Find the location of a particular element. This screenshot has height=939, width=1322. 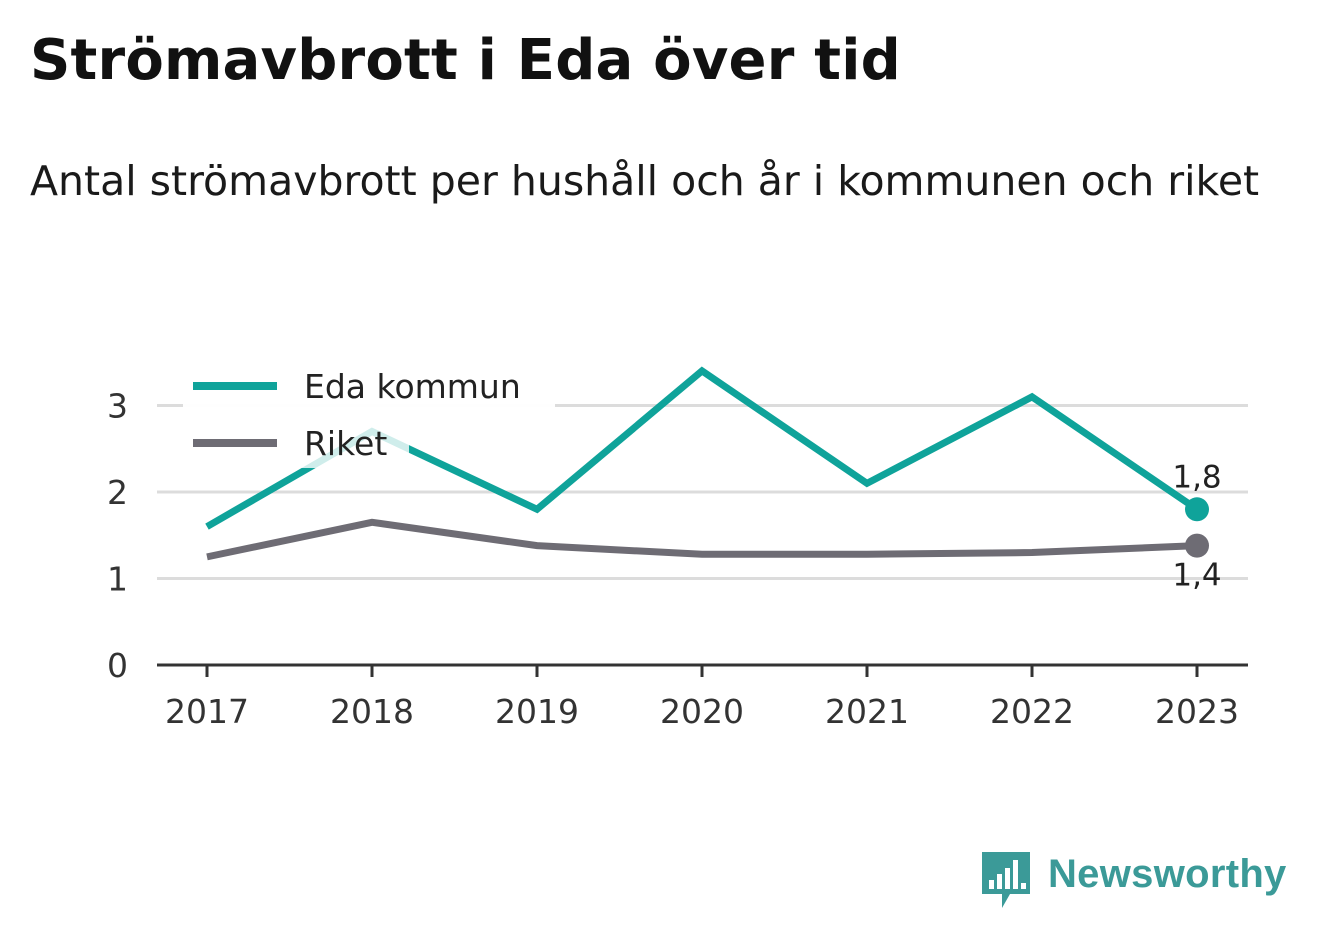

legend-label: Riket is located at coordinates (345, 443).